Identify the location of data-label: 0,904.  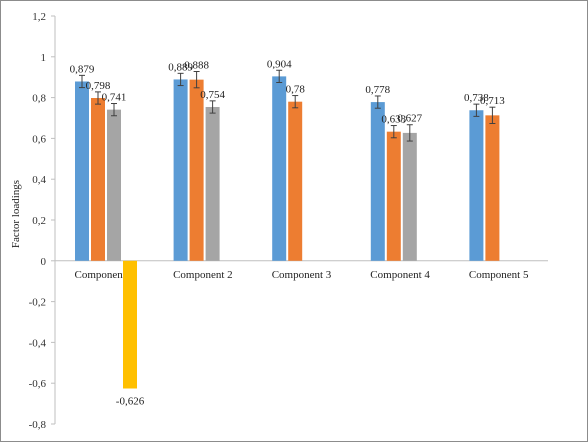
(279, 64).